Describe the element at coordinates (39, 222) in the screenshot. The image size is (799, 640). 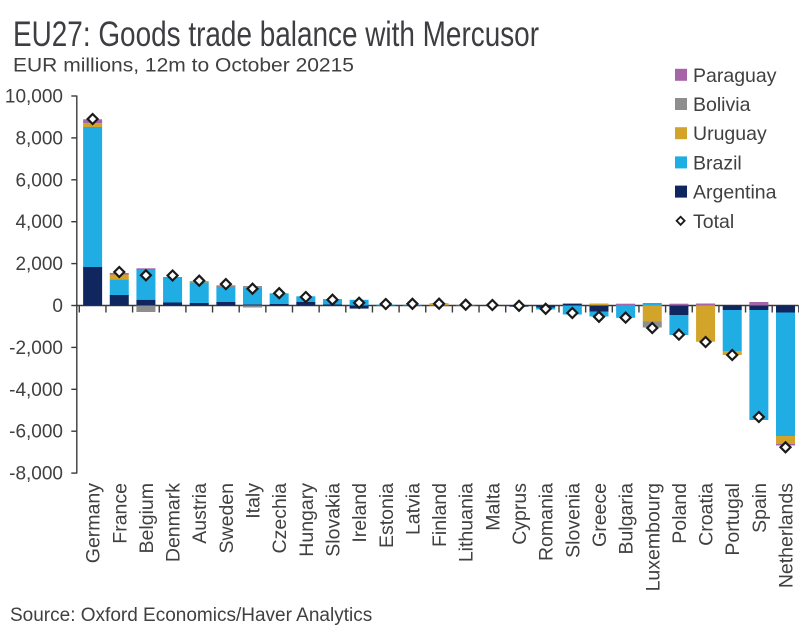
I see `svg-text: 4,000` at that location.